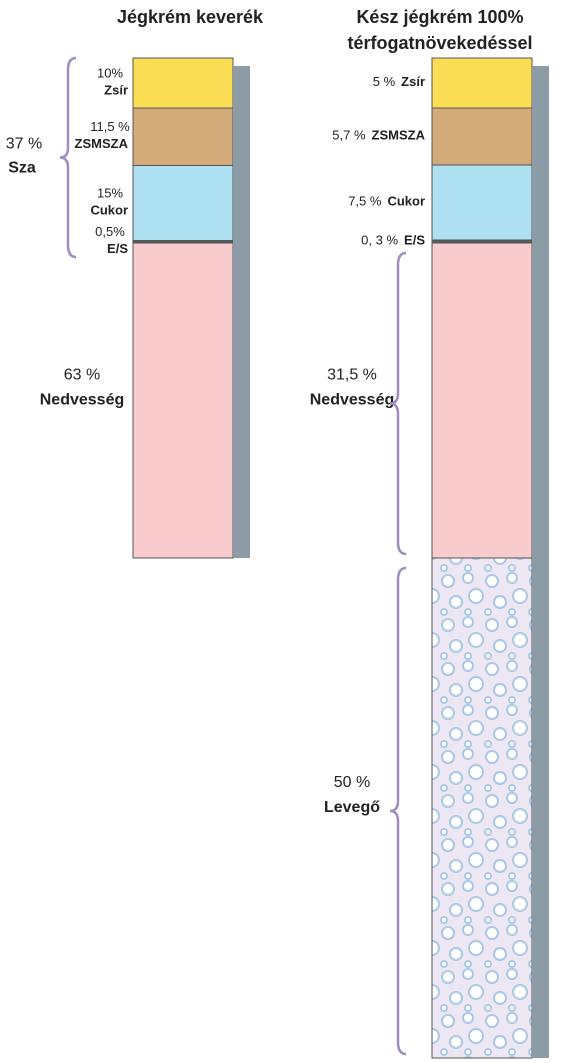 The height and width of the screenshot is (1063, 576). Describe the element at coordinates (379, 240) in the screenshot. I see `value-label: 0, 3 %` at that location.